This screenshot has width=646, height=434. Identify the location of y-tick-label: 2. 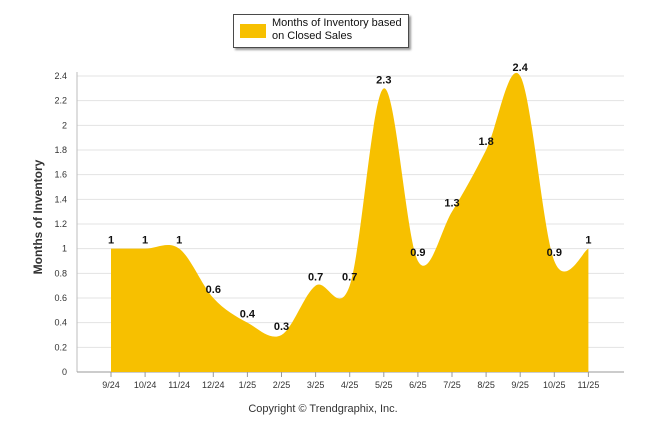
(64, 125).